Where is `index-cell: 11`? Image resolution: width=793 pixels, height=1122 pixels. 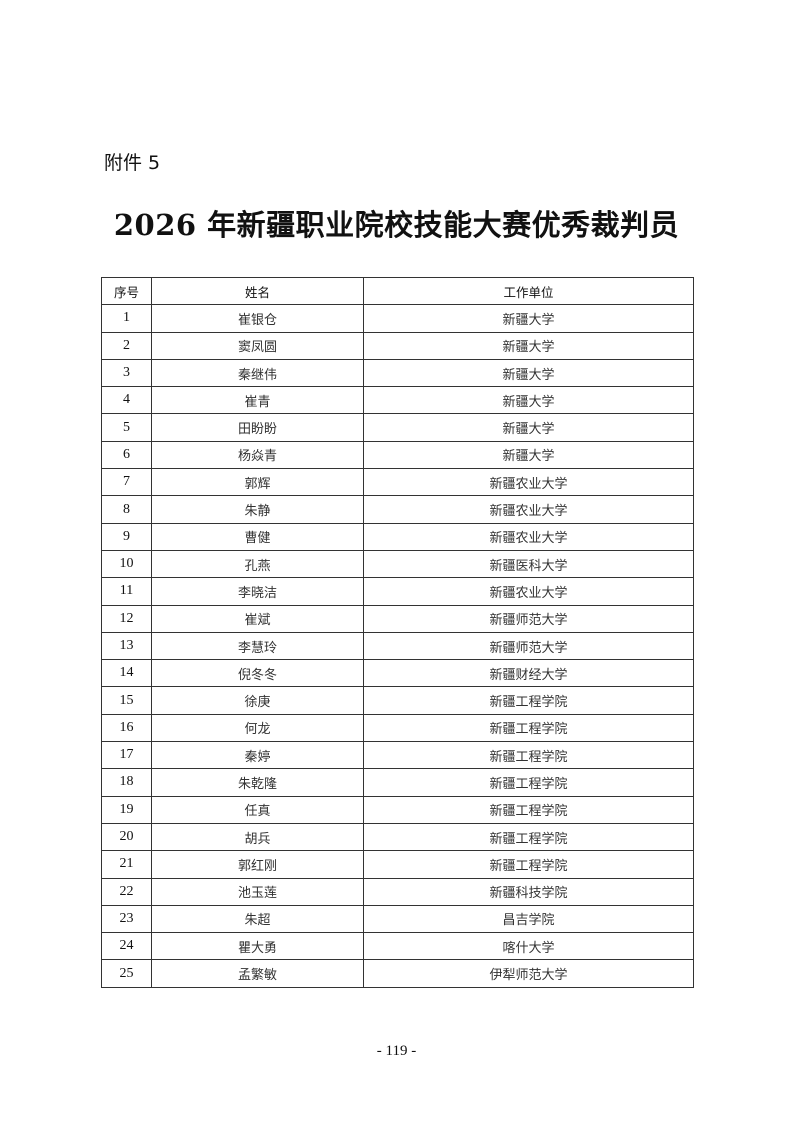 index-cell: 11 is located at coordinates (126, 591).